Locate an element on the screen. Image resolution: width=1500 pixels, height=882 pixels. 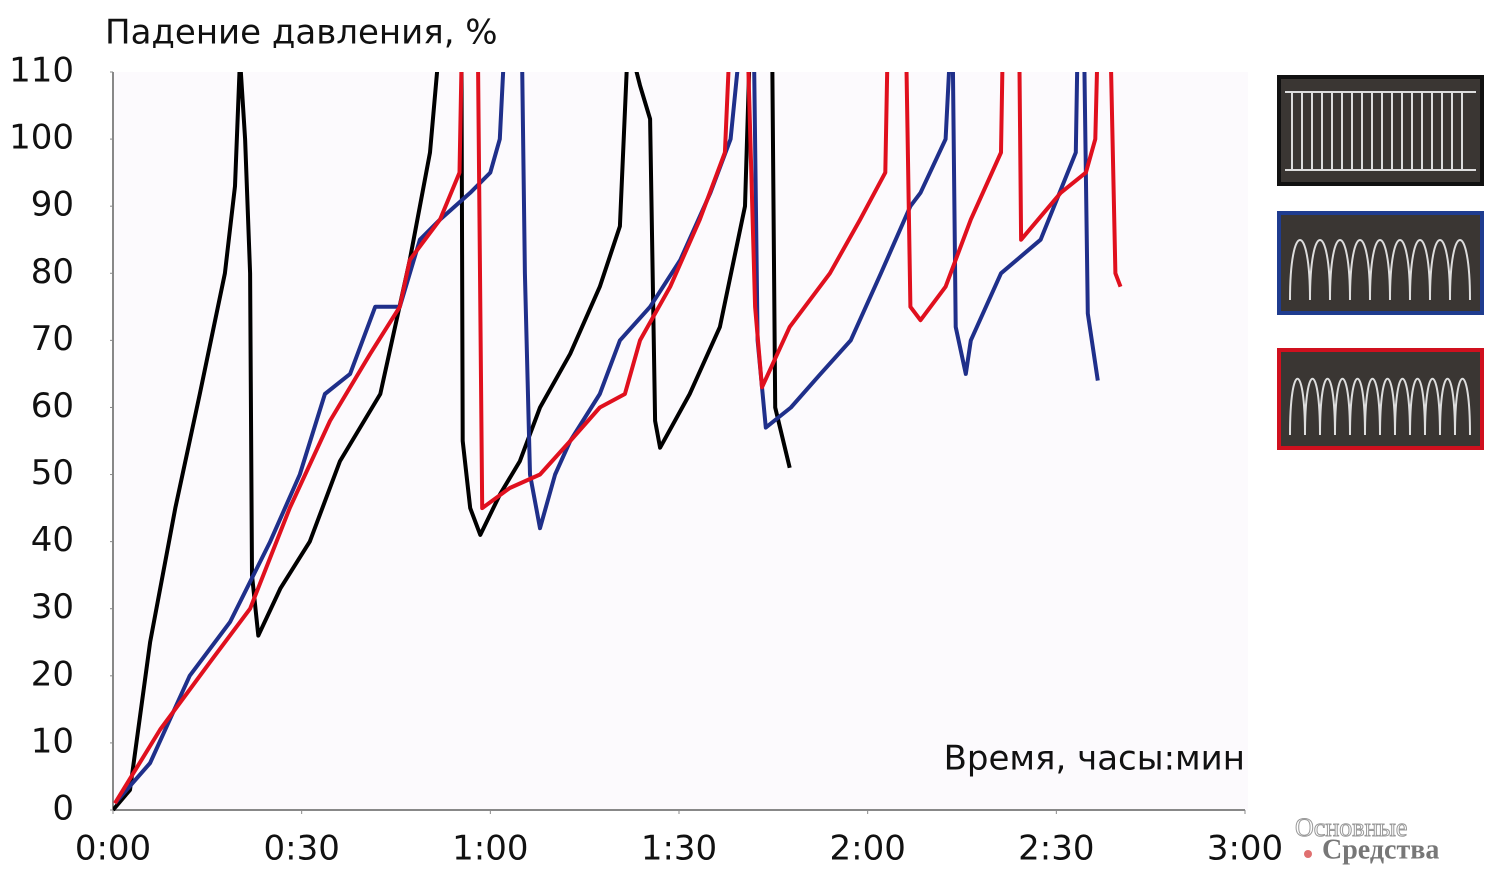
y-tick-label: 10 is located at coordinates (52, 741).